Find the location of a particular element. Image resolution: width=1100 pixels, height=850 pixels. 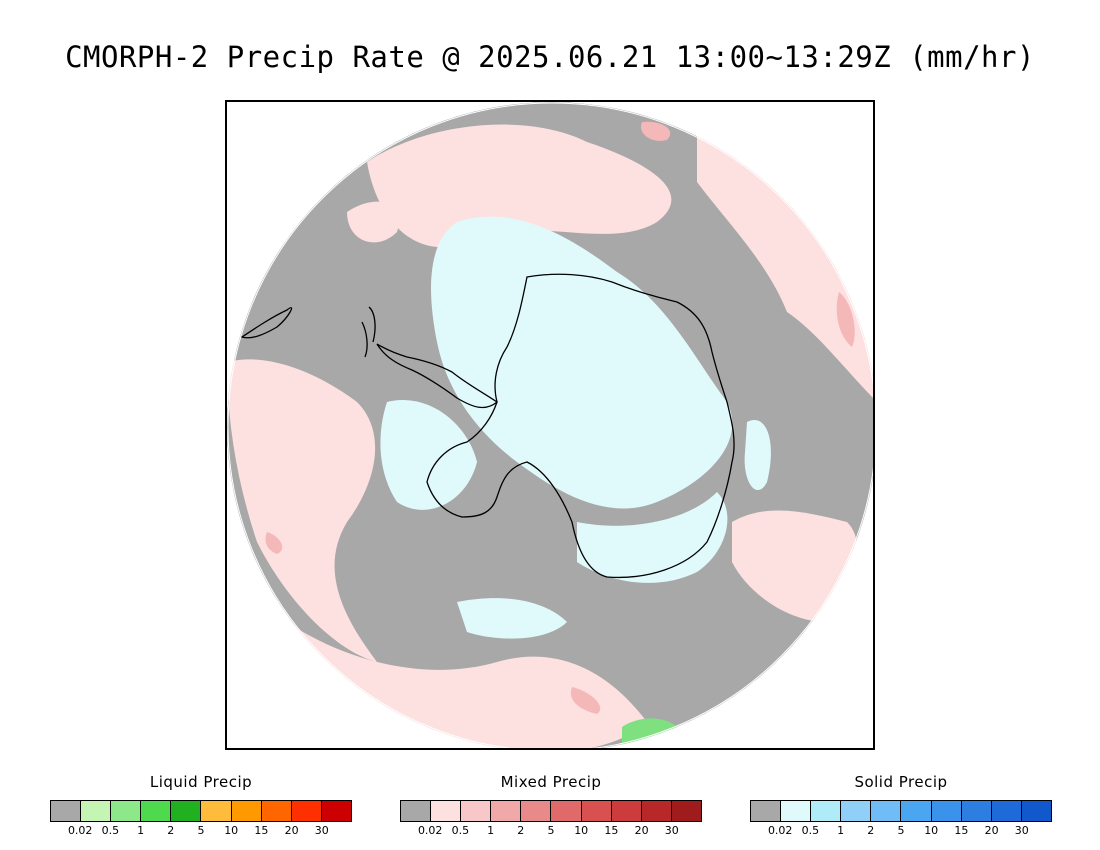

legend-liquid-ticks: 0.02 0.5 1 2 5 10 15 20 30 is located at coordinates (201, 831).